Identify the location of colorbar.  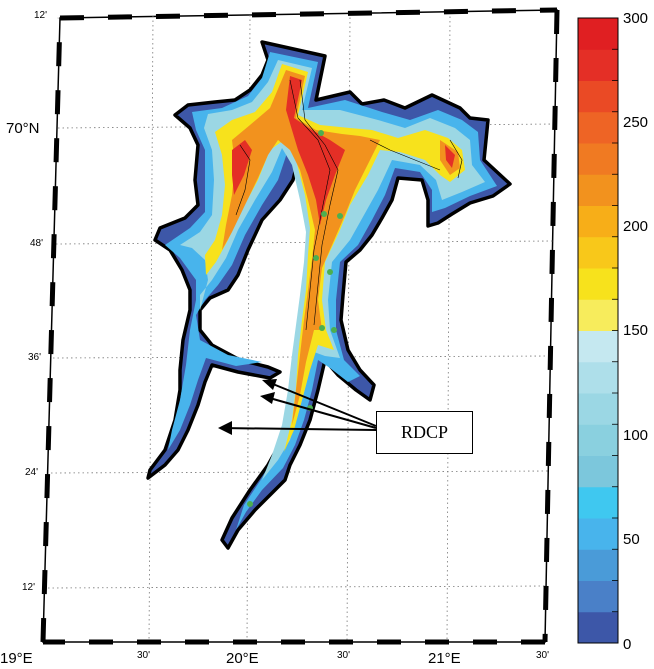
(598, 331).